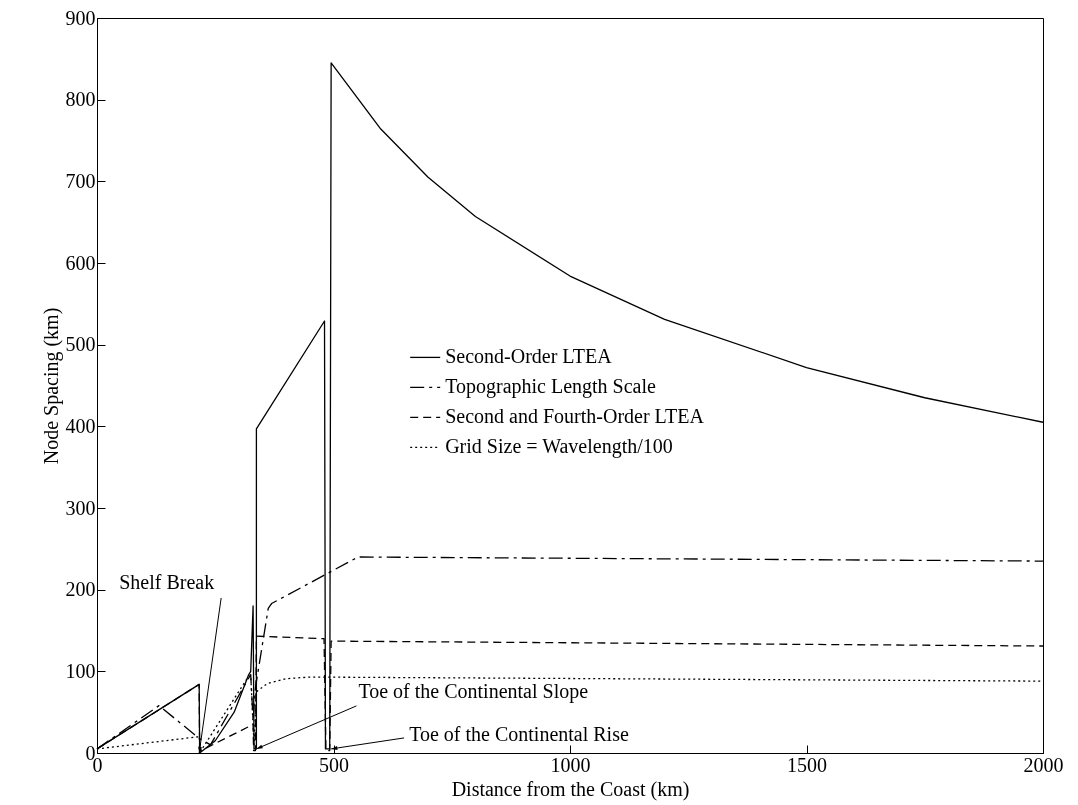  Describe the element at coordinates (80, 180) in the screenshot. I see `y-tick-label: 700` at that location.